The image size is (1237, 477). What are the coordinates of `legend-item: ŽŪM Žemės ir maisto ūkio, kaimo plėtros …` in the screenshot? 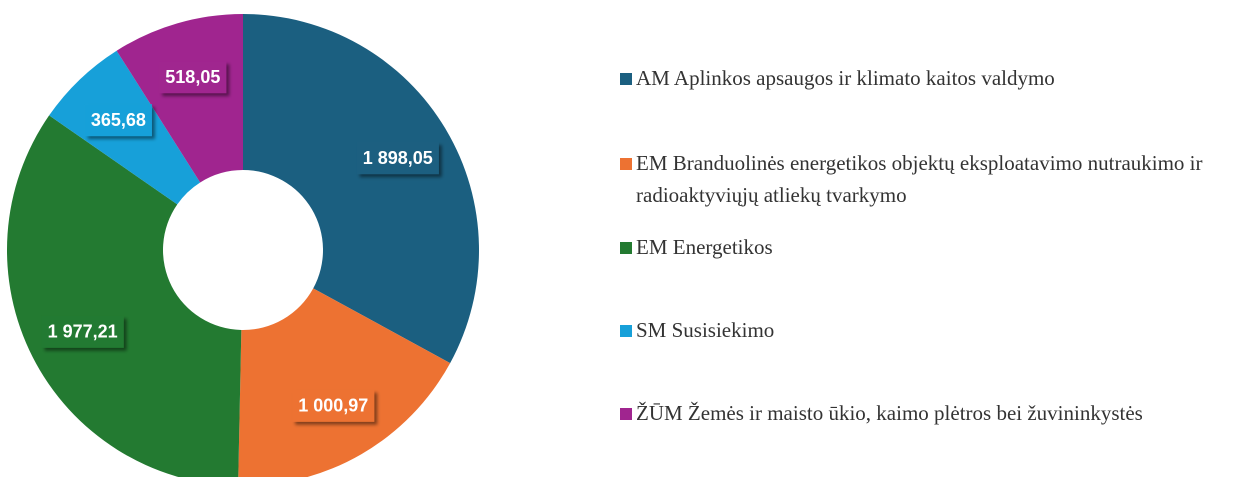 It's located at (920, 413).